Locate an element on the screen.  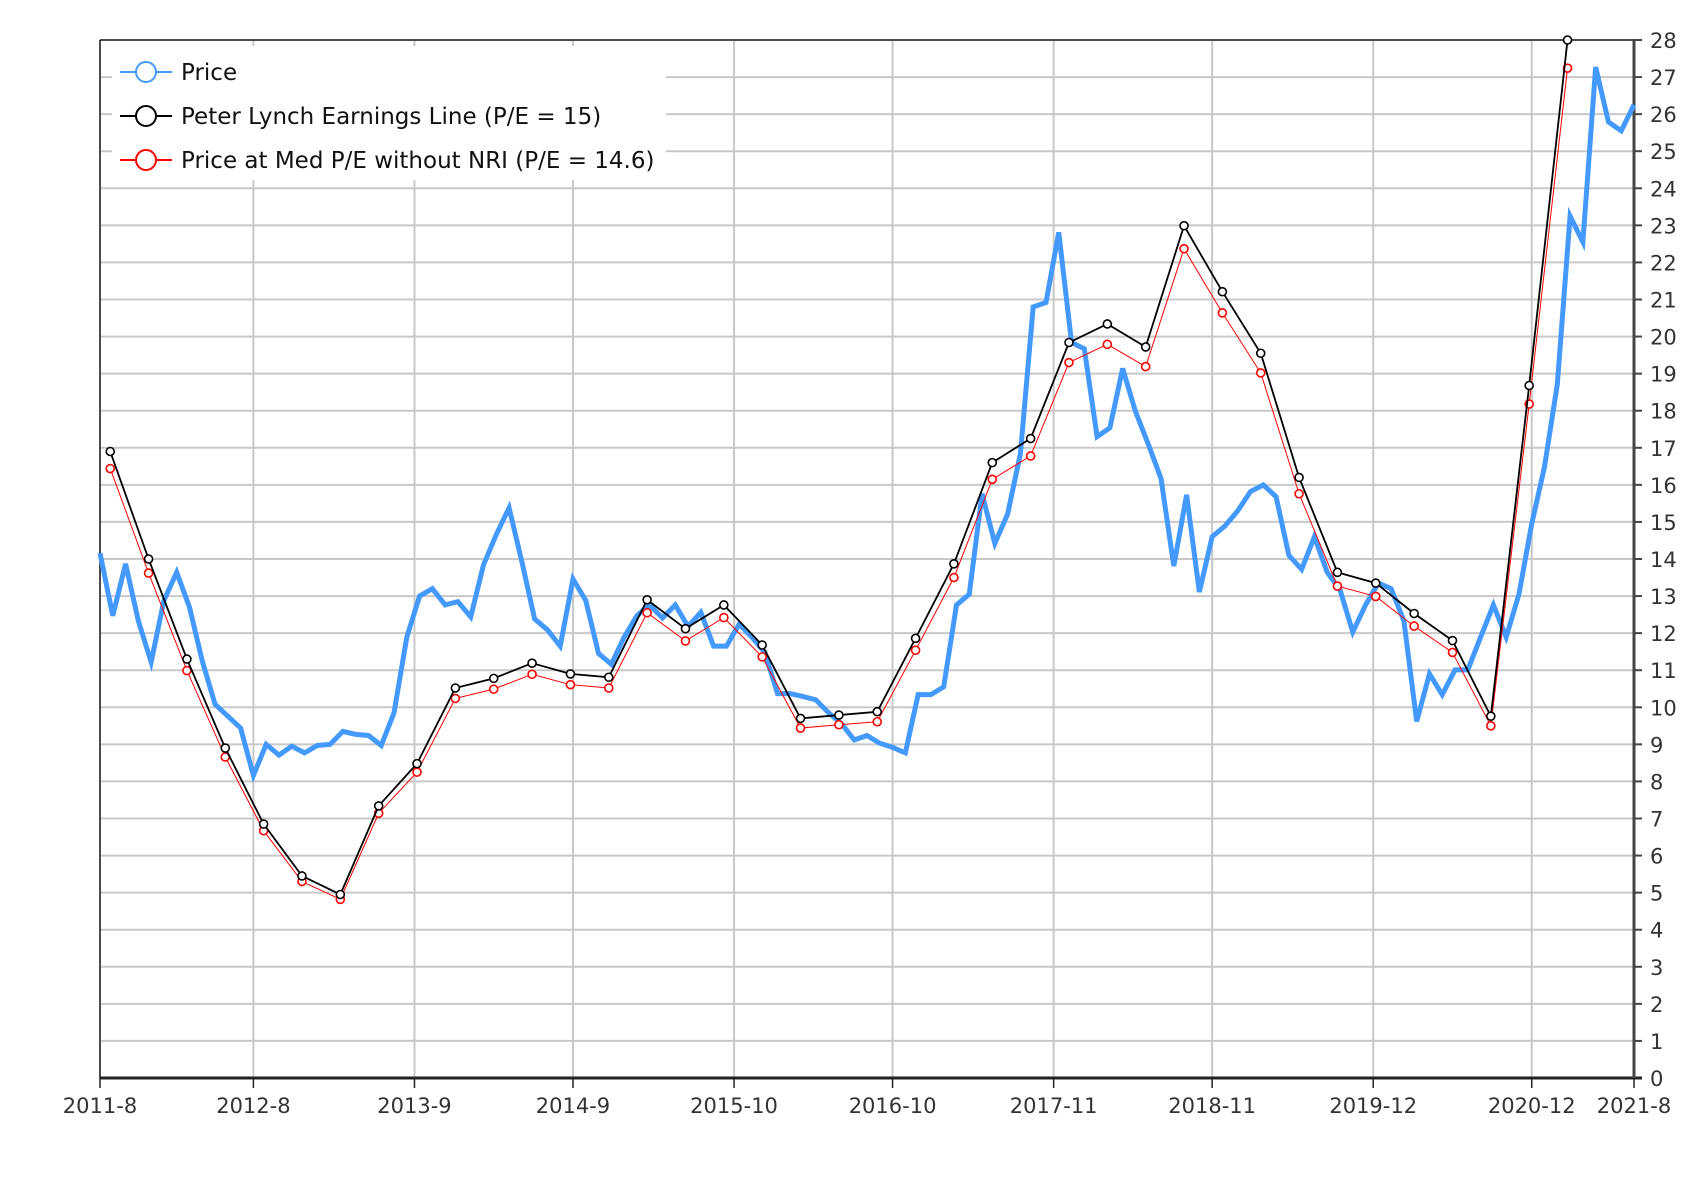
y-tick-label: 19 is located at coordinates (1663, 375).